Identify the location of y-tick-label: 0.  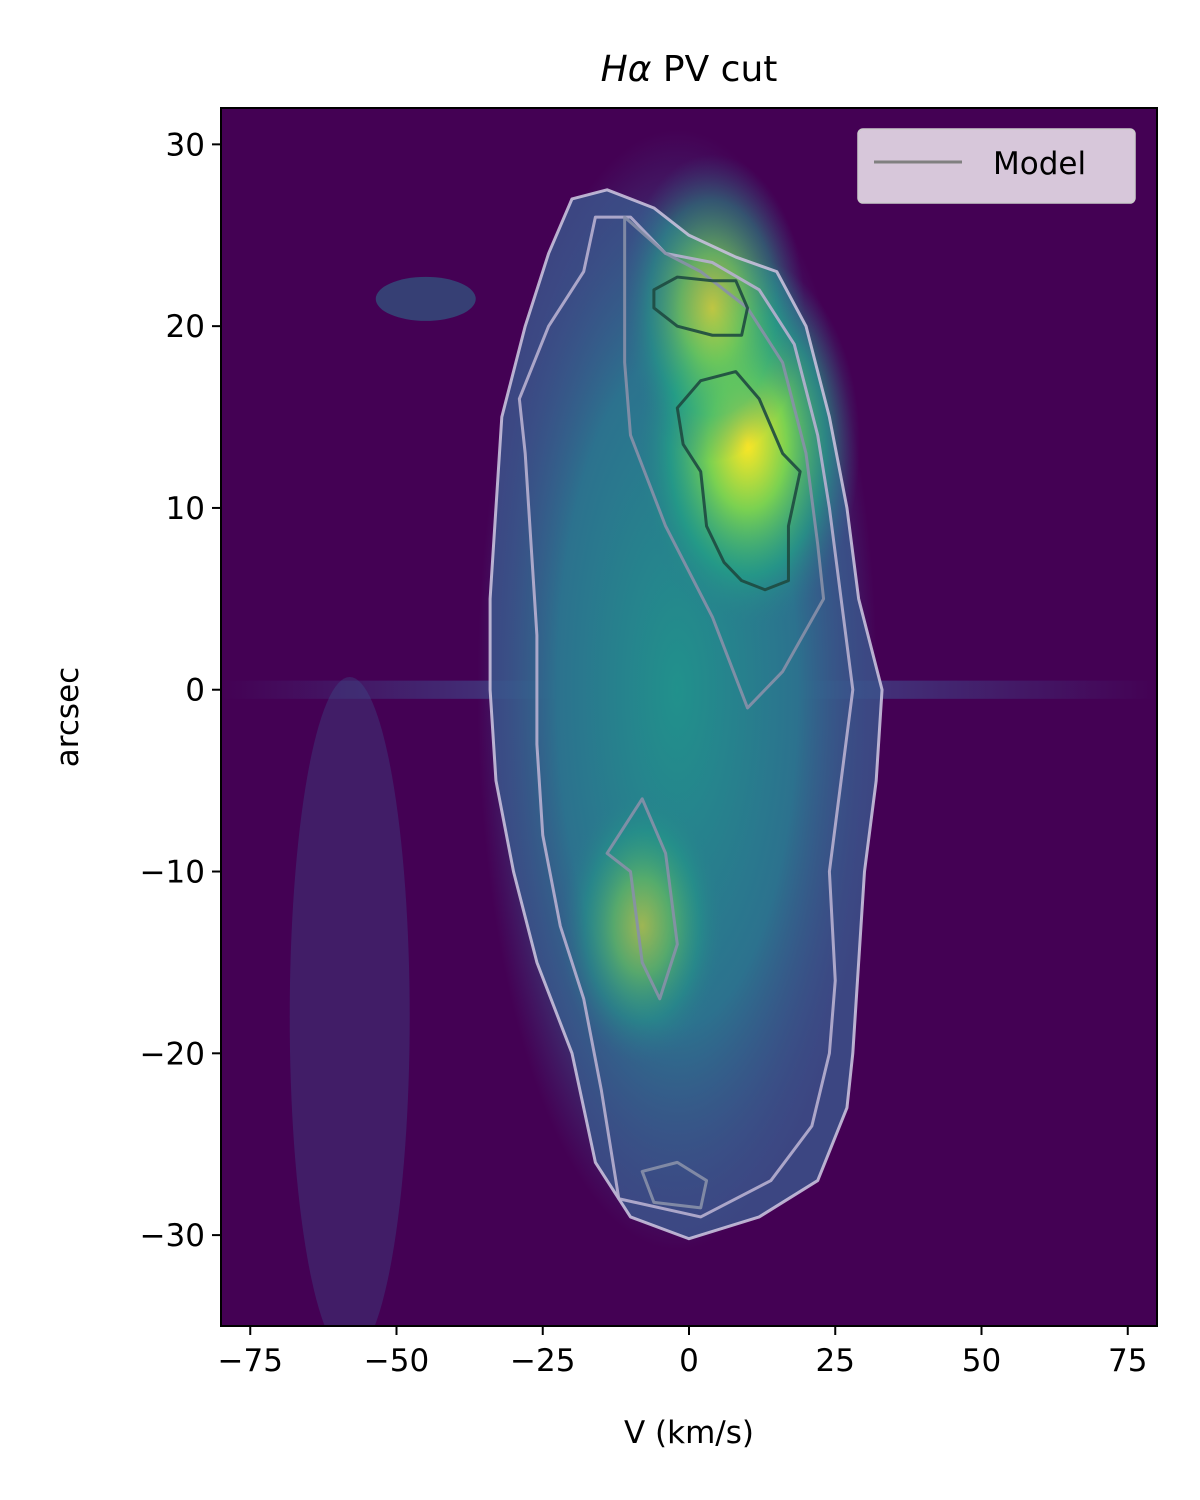
(195, 691).